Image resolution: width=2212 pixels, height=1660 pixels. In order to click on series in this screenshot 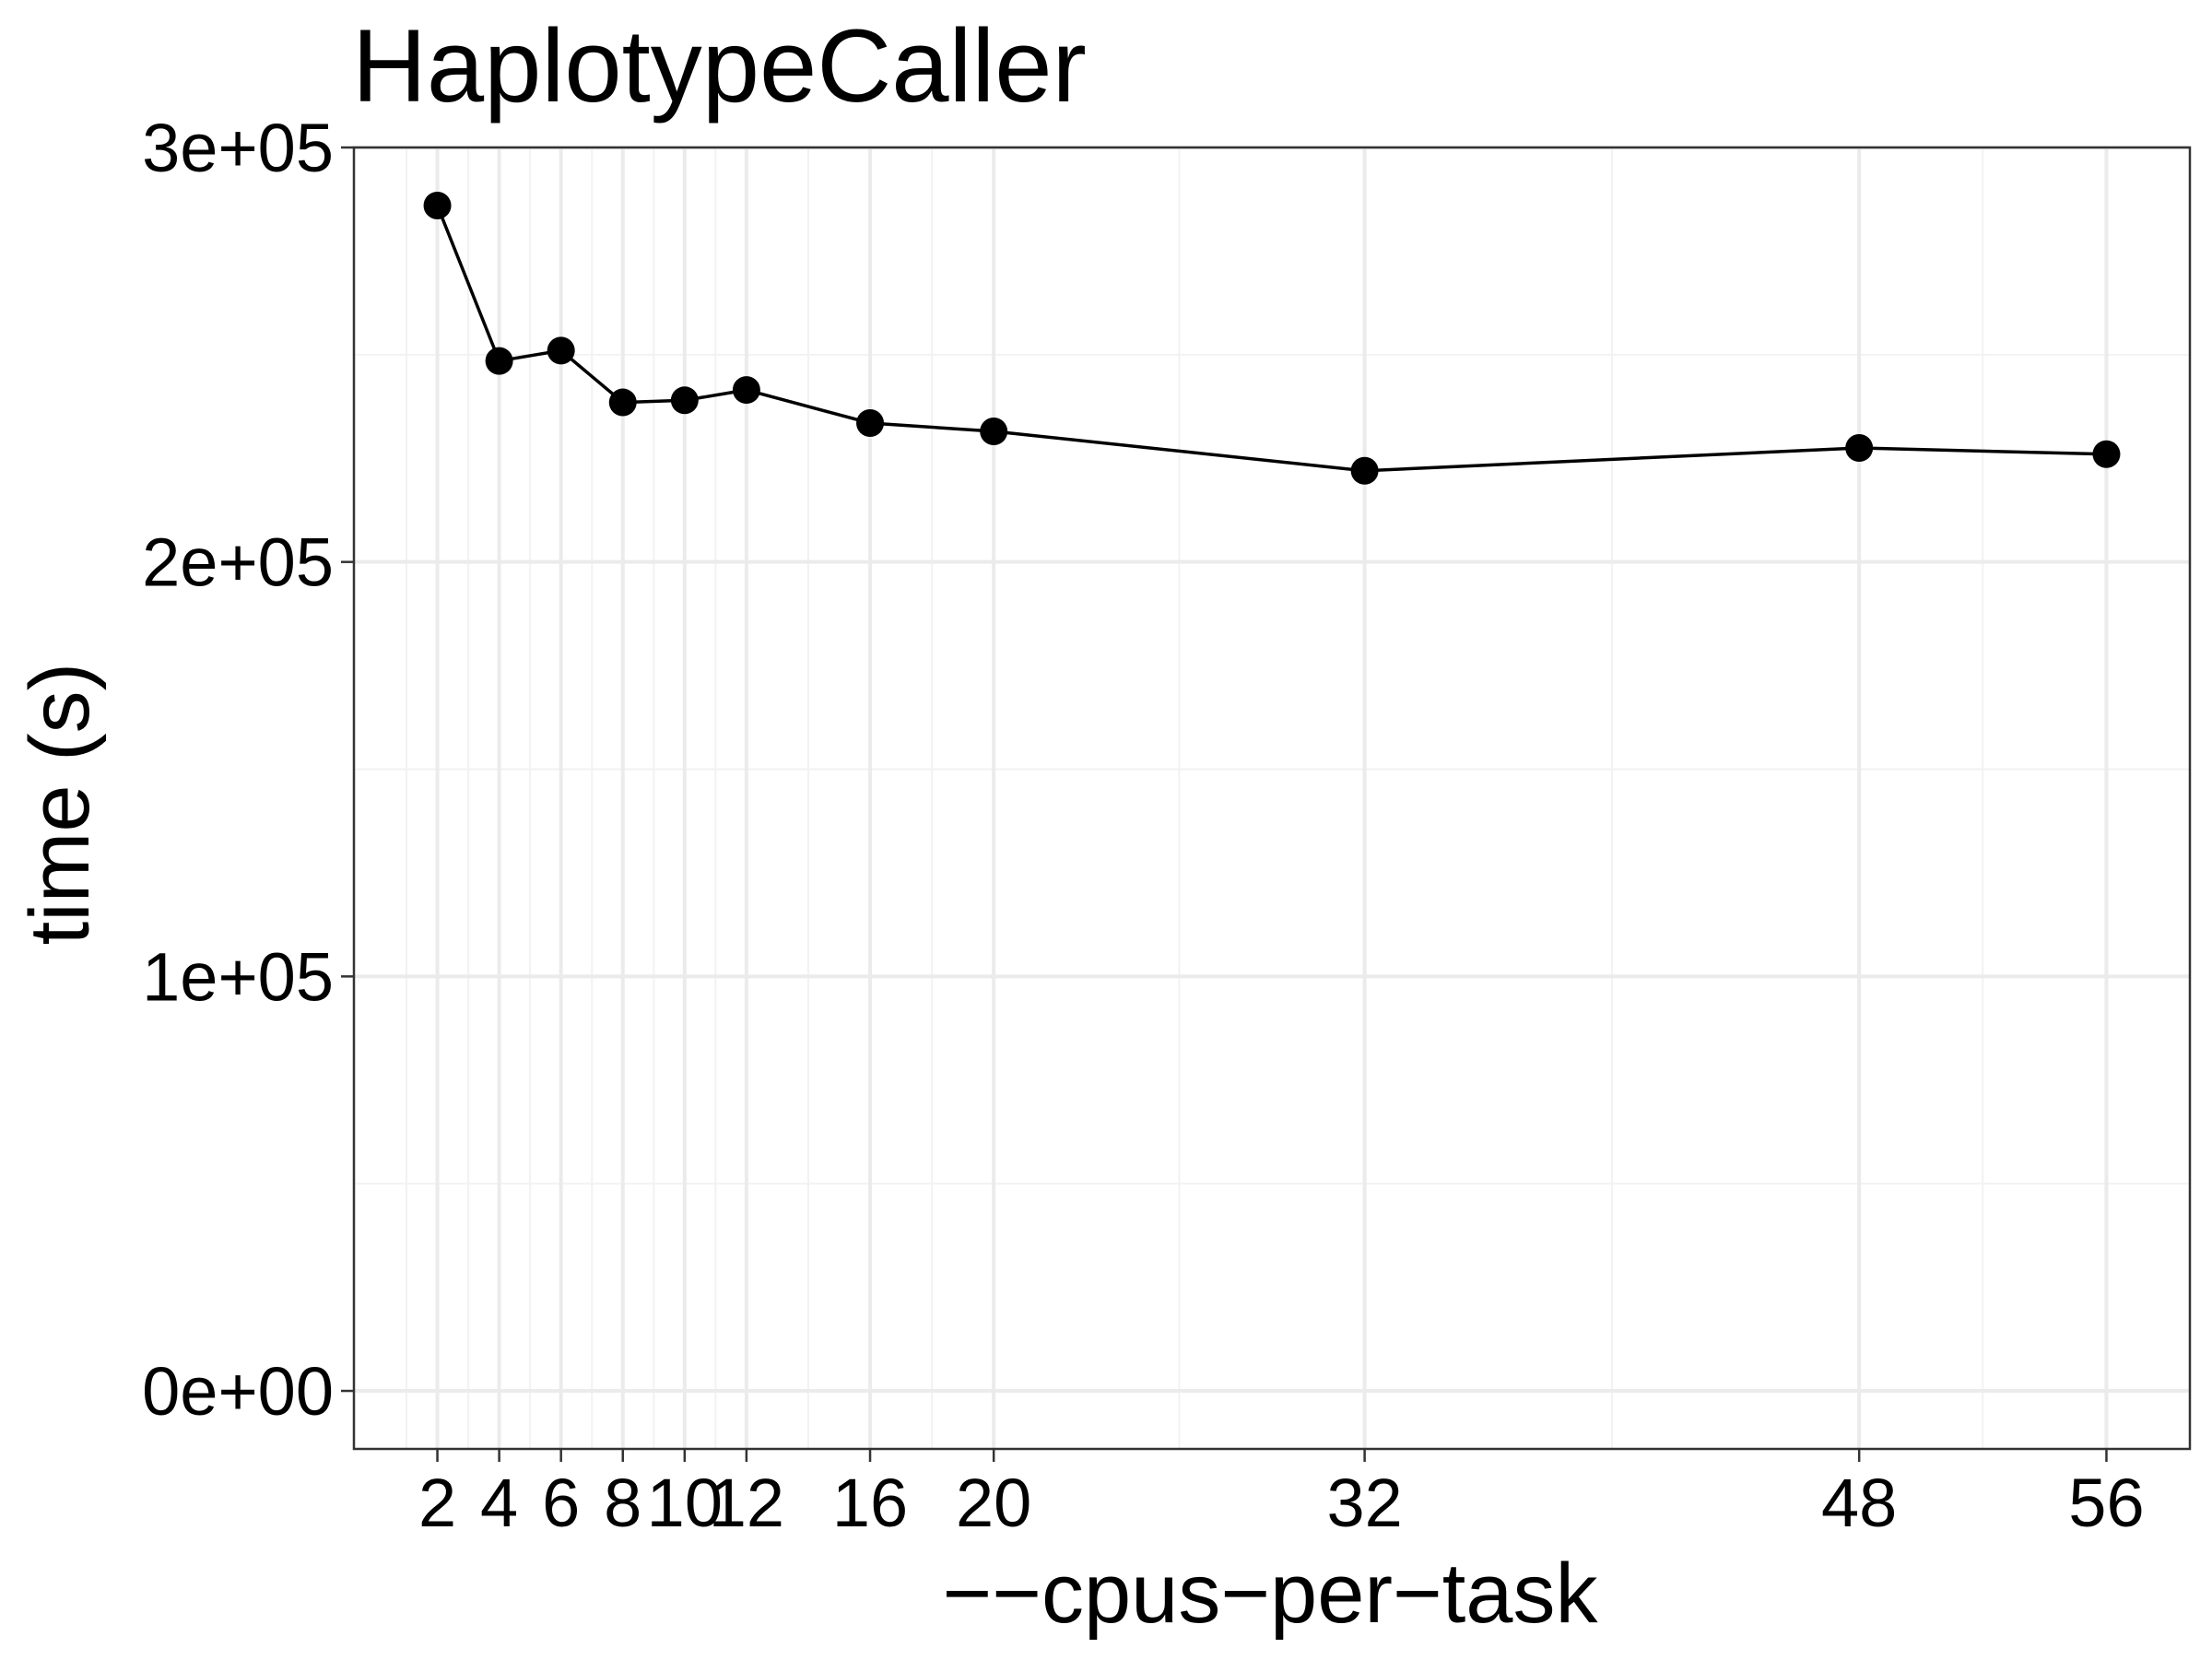, I will do `click(1272, 338)`.